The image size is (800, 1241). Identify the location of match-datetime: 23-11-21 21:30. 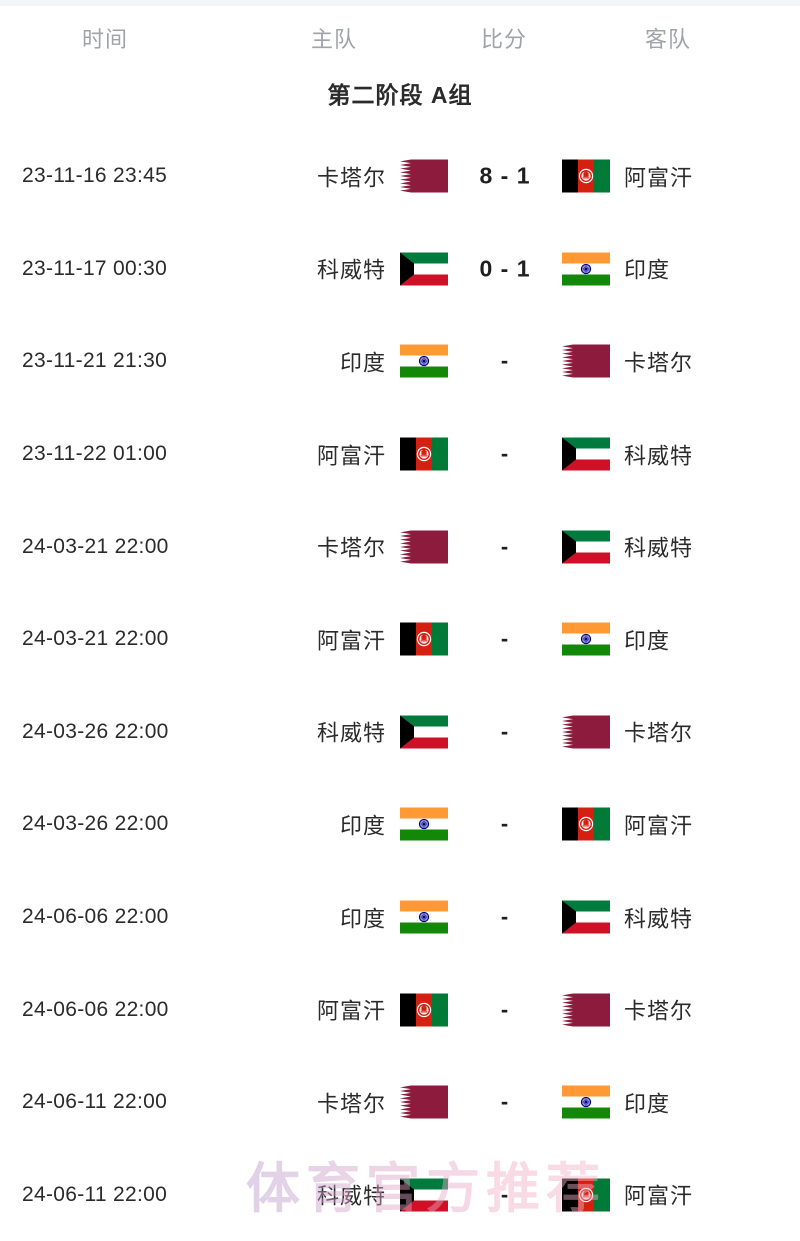
(95, 361).